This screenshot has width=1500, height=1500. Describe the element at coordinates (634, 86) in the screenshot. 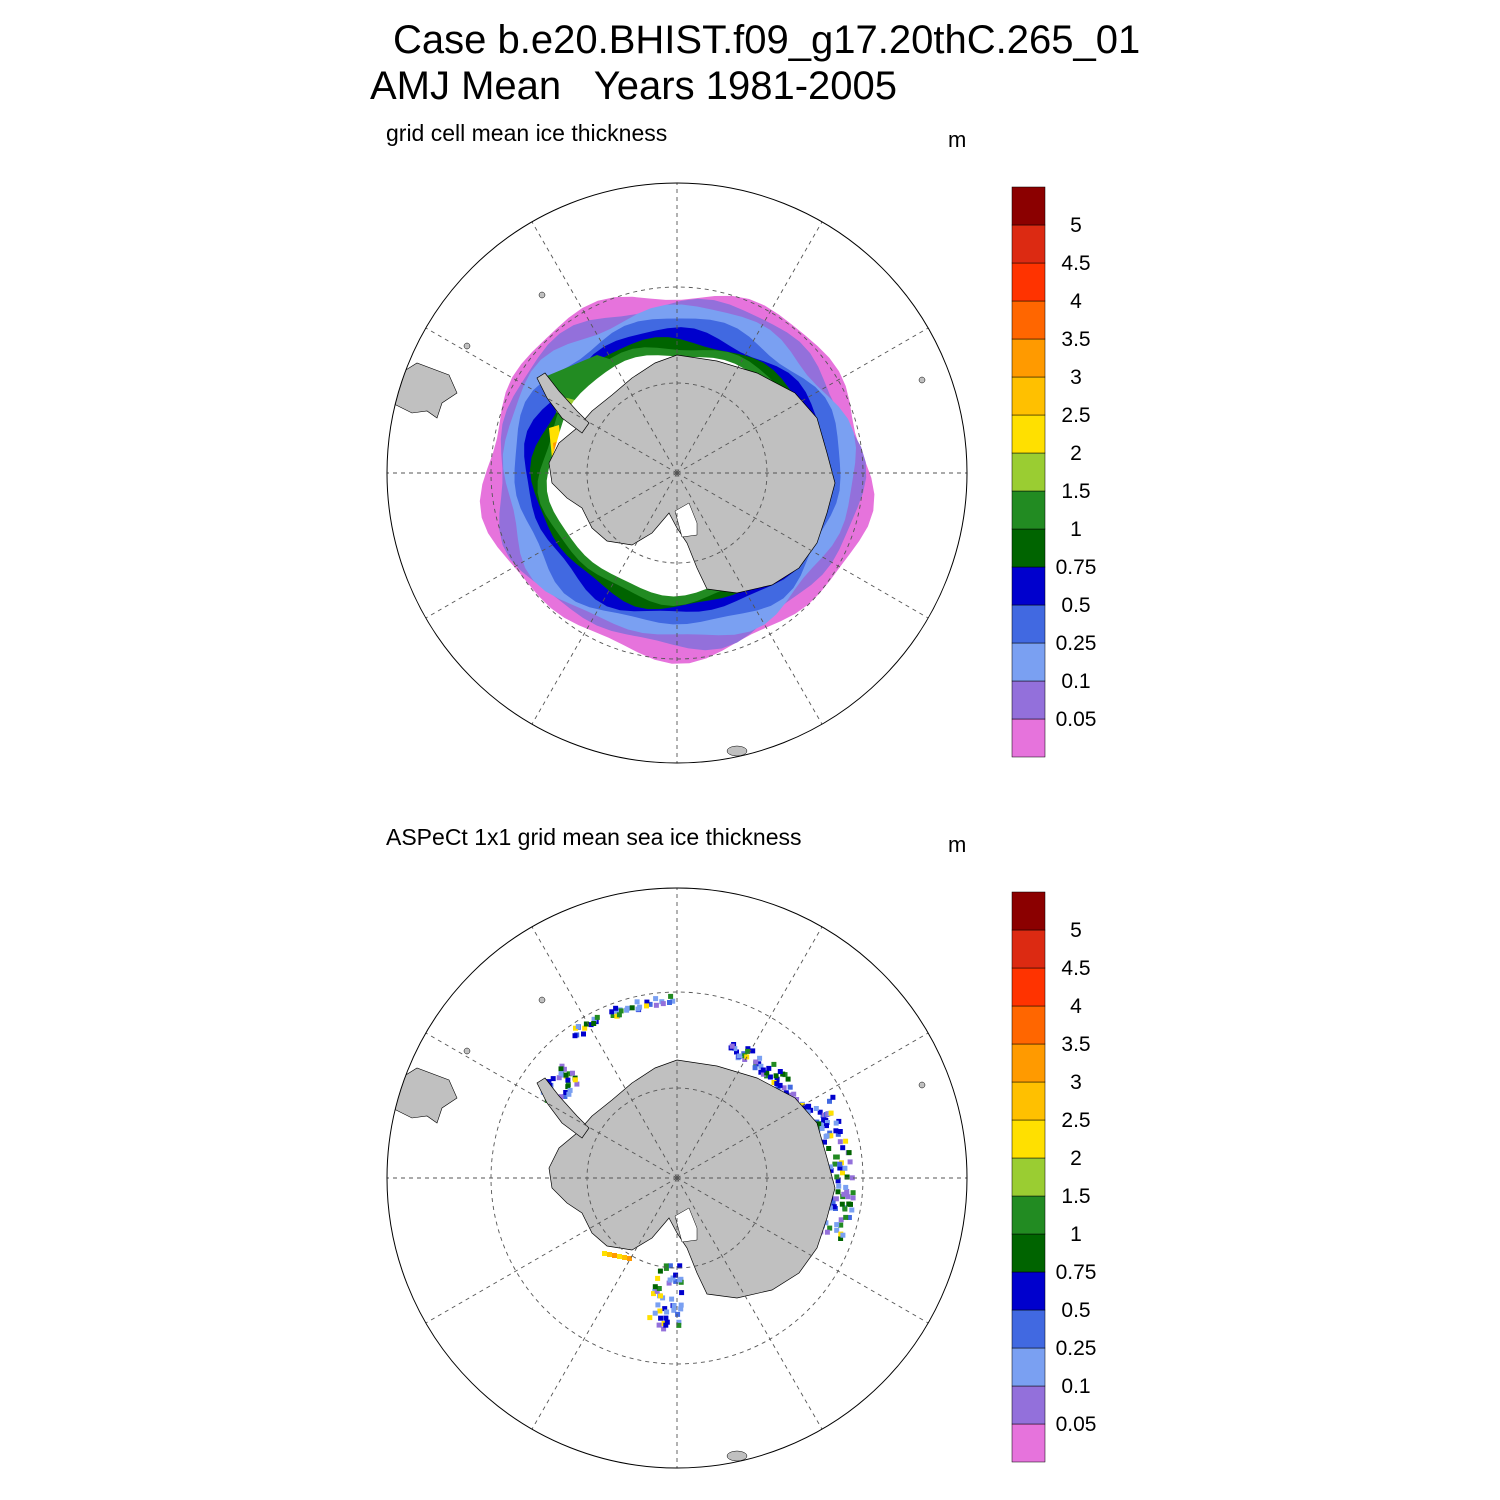

I see `period-title: AMJ Mean Years 1981-2005` at that location.